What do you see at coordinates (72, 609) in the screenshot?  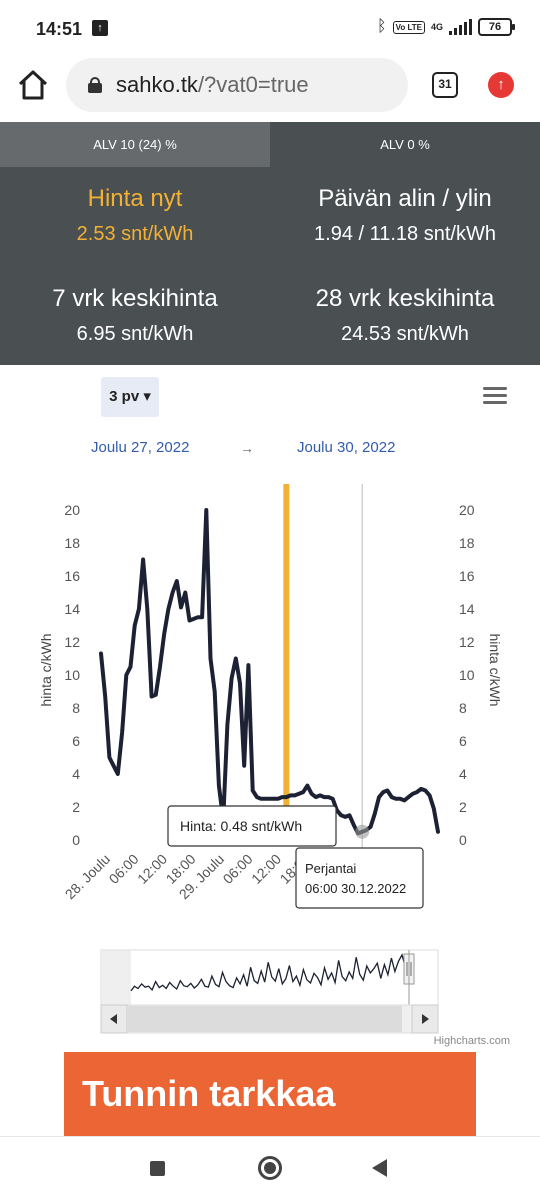 I see `y-tick-label: 14` at bounding box center [72, 609].